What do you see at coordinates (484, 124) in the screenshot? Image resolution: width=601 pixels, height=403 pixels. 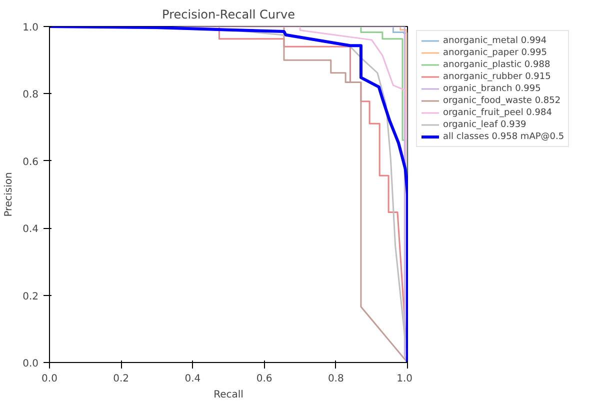 I see `legend-label: organic_leaf 0.939` at bounding box center [484, 124].